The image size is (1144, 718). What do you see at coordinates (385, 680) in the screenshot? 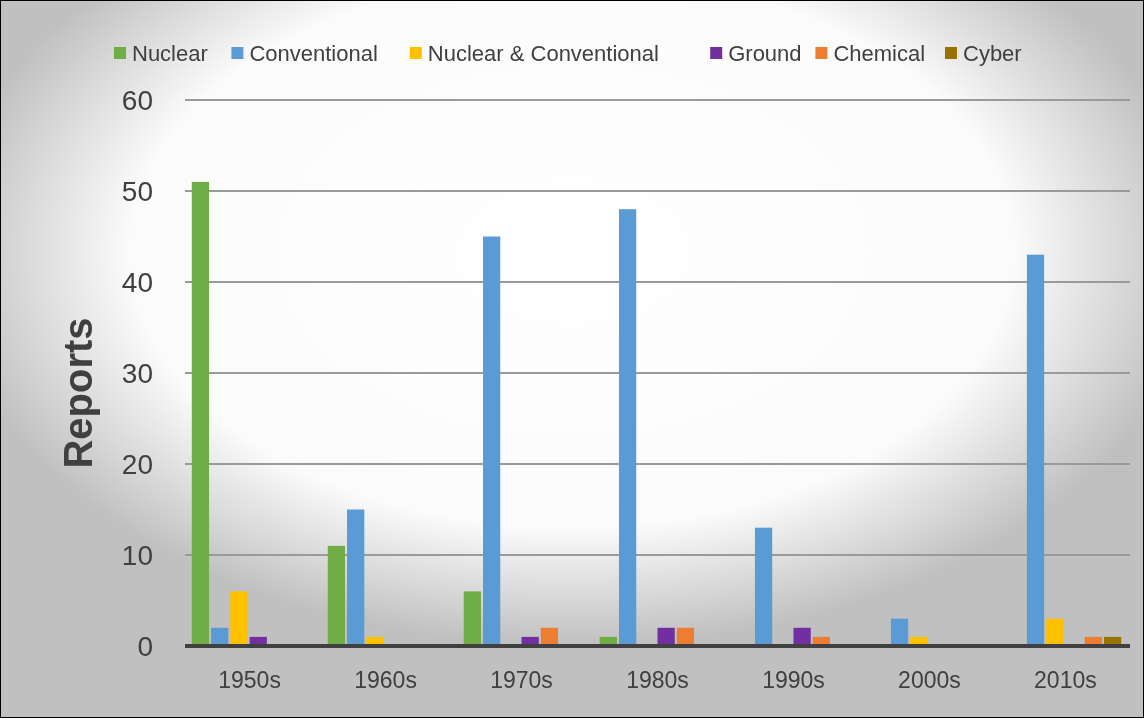
I see `x-tick-label: 1960s` at bounding box center [385, 680].